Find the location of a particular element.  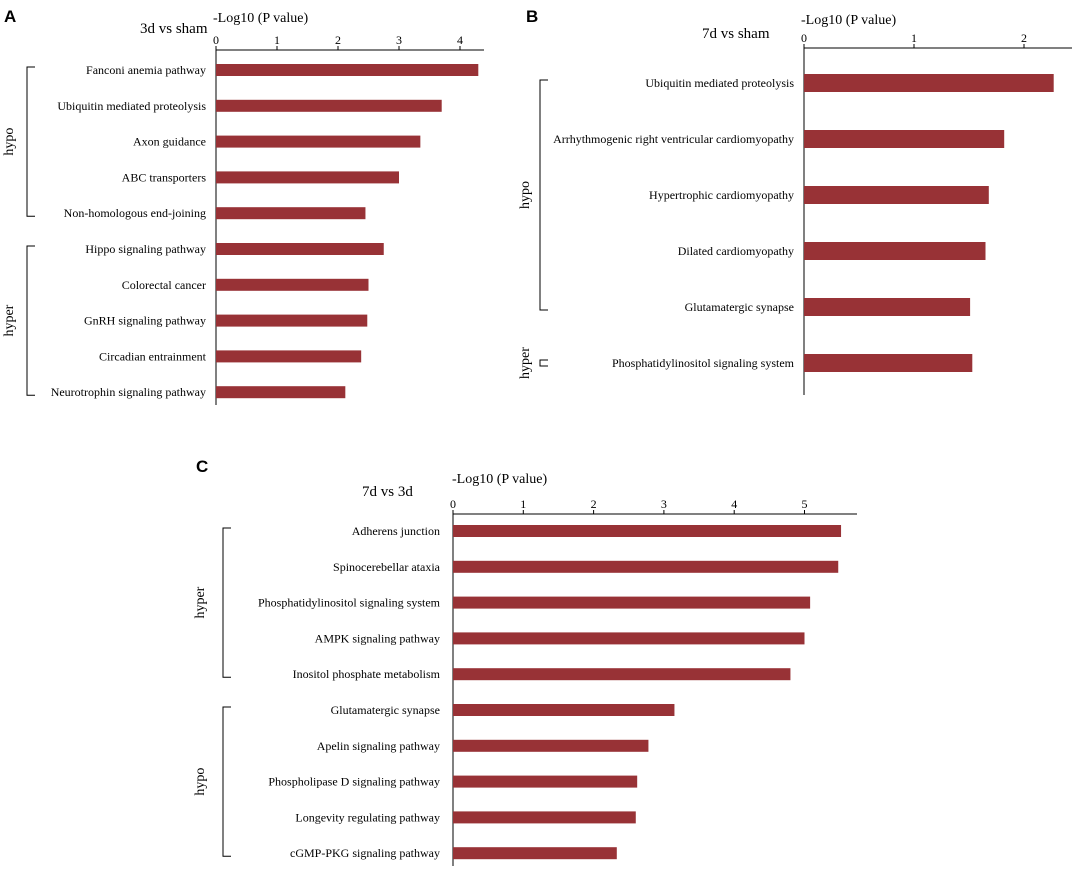

panel-b-group-label: hypo is located at coordinates (525, 195).